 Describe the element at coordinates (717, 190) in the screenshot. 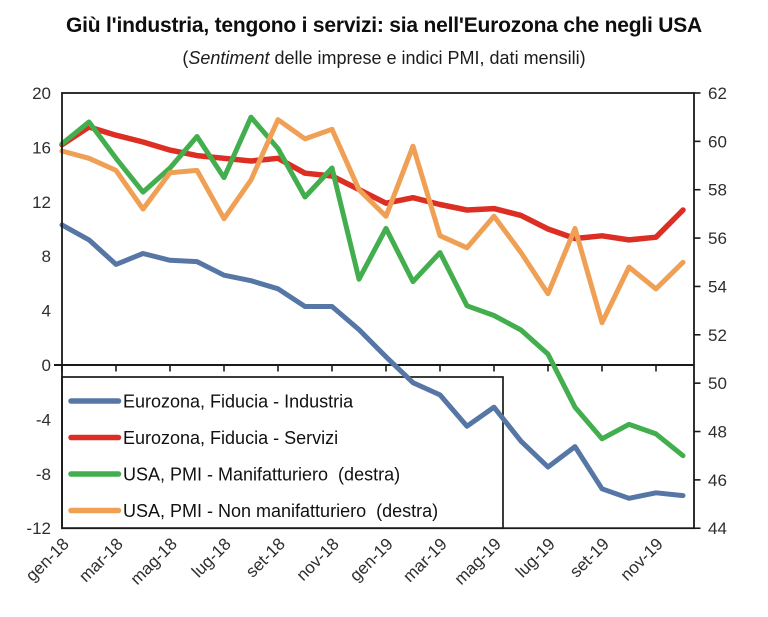

I see `right-axis-label: 58` at that location.